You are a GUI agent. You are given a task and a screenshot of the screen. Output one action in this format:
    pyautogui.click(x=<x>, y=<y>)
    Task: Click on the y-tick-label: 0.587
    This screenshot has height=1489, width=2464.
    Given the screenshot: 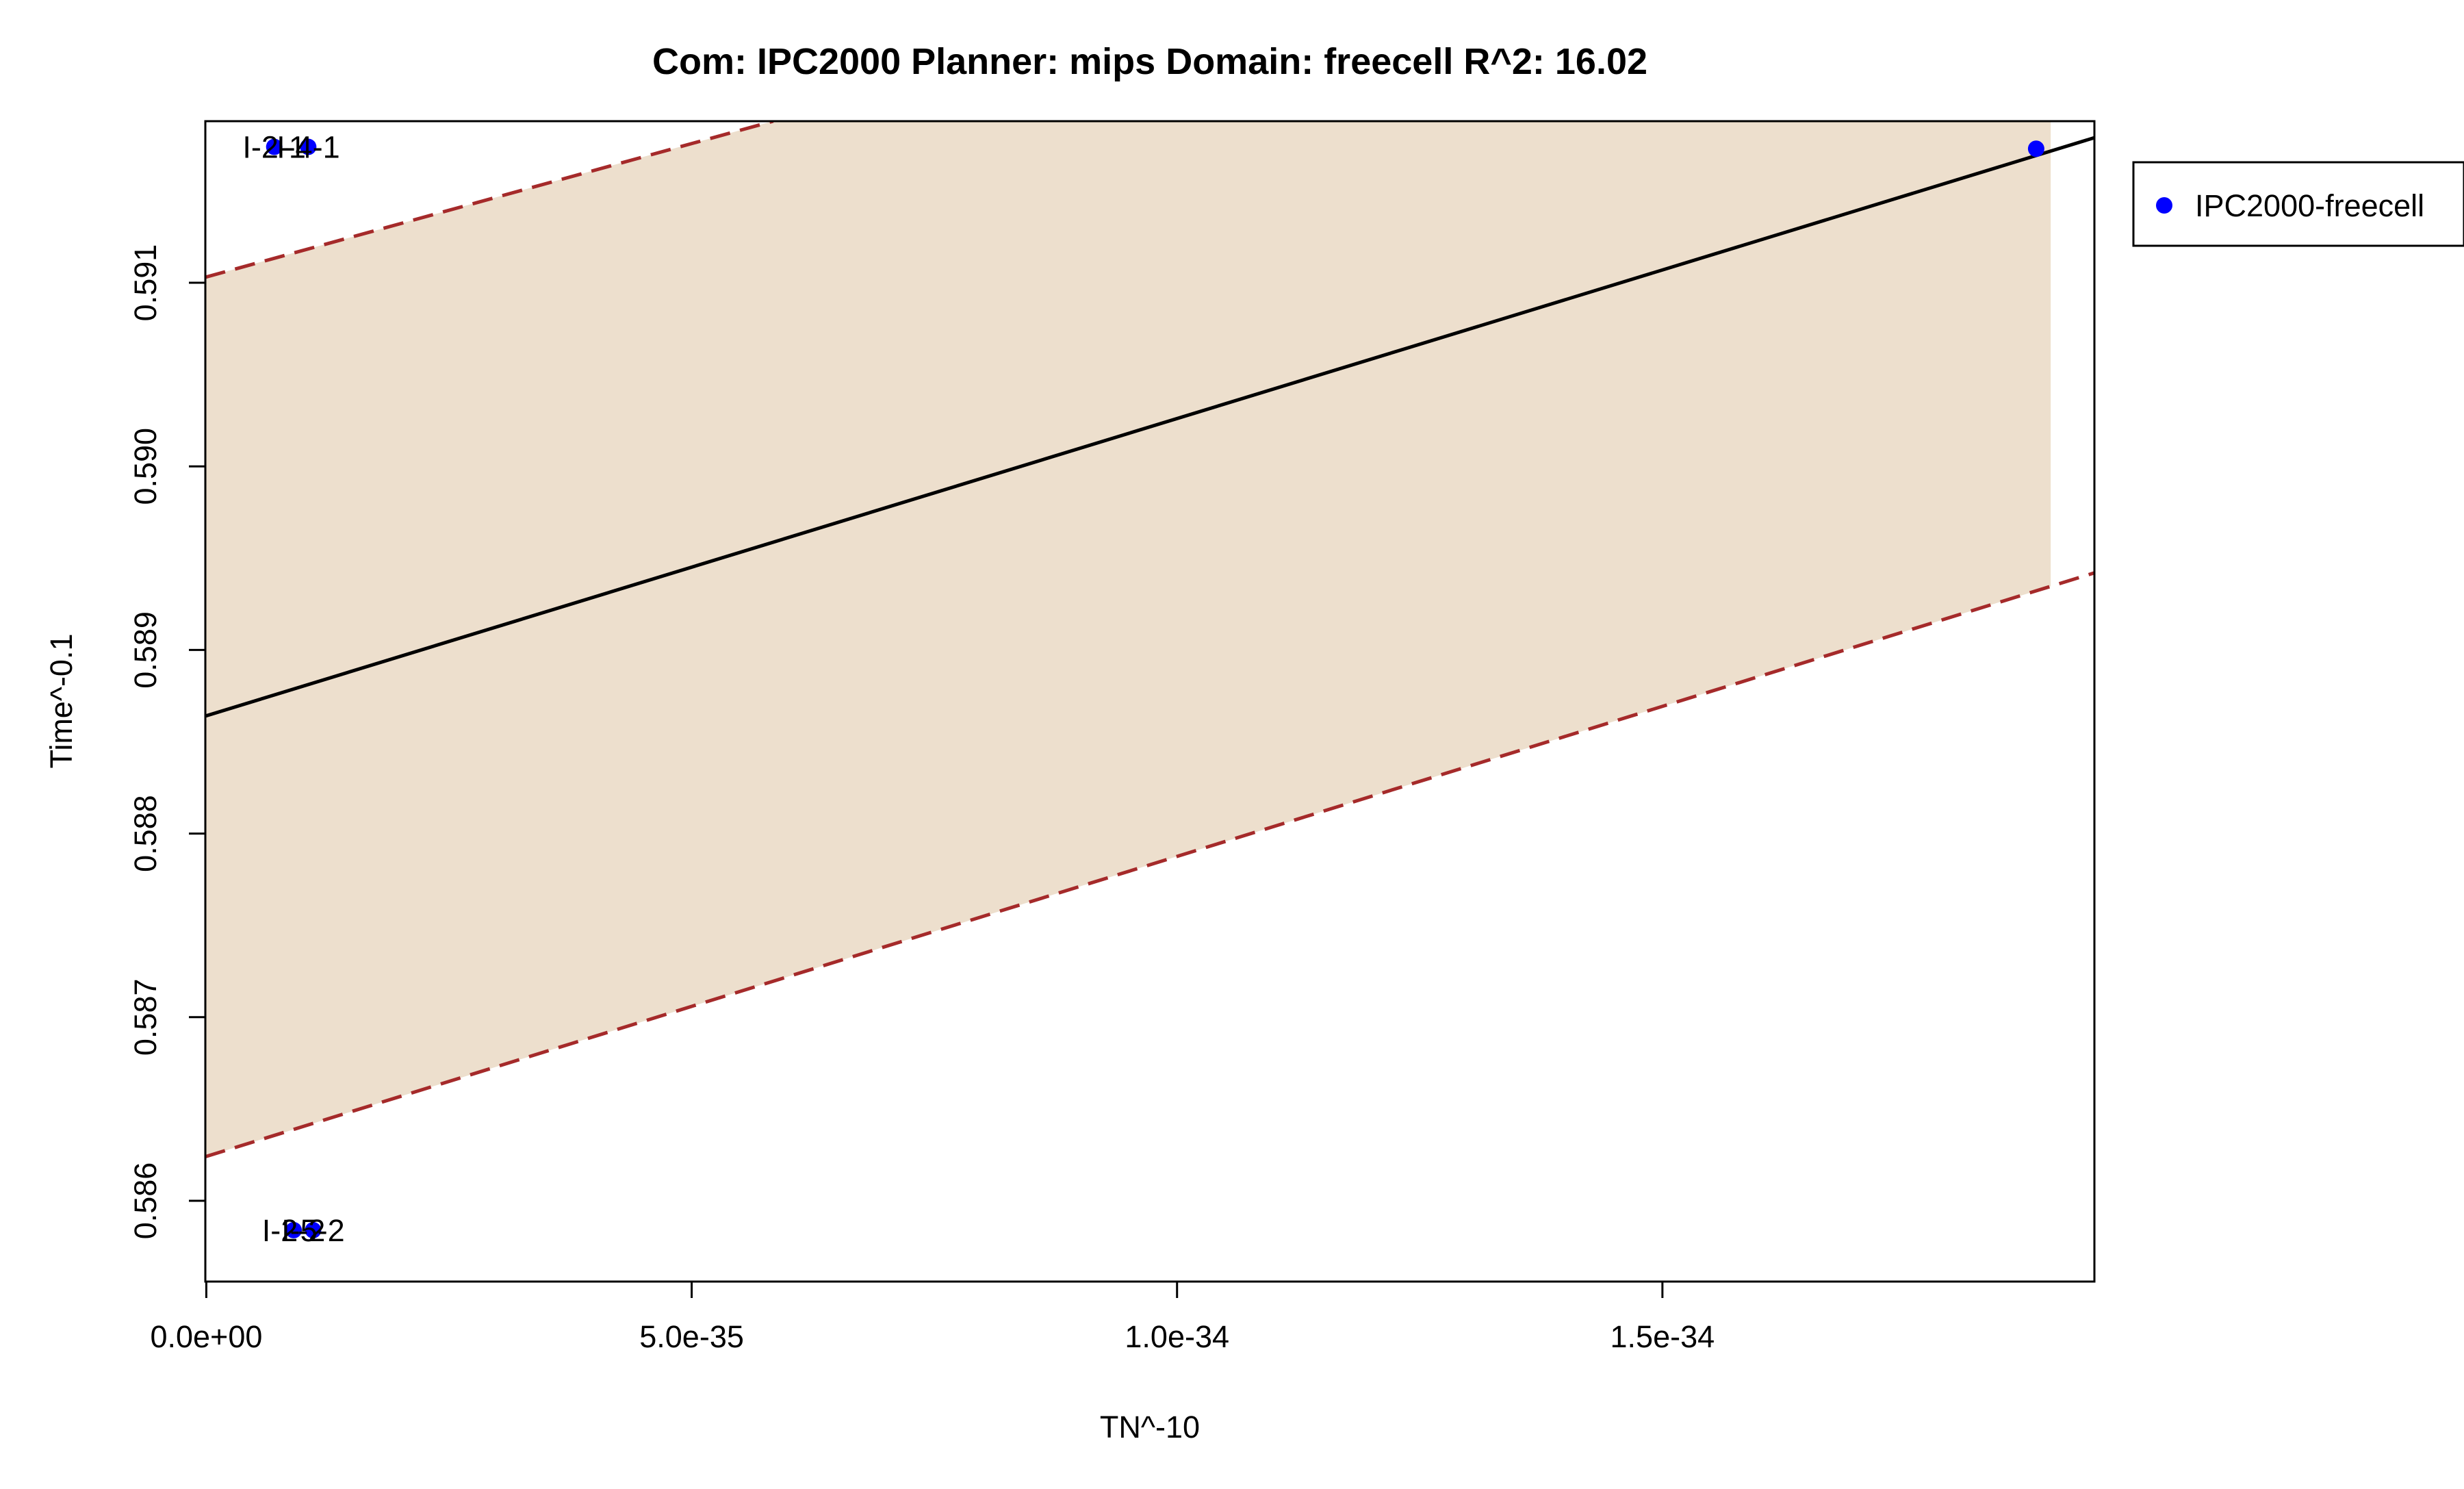 What is the action you would take?
    pyautogui.click(x=145, y=1017)
    